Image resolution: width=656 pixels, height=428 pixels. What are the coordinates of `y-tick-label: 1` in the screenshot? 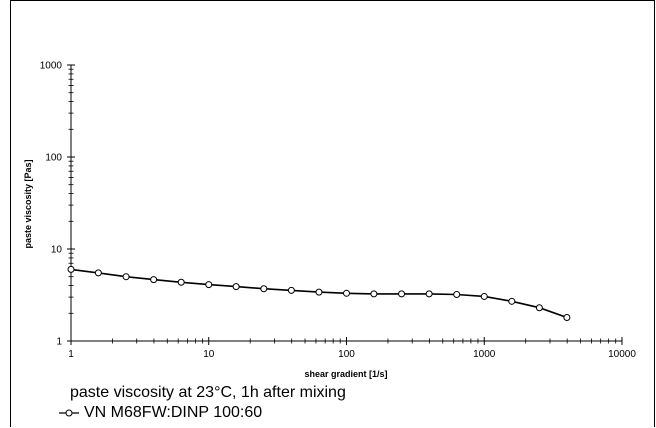 It's located at (59, 342).